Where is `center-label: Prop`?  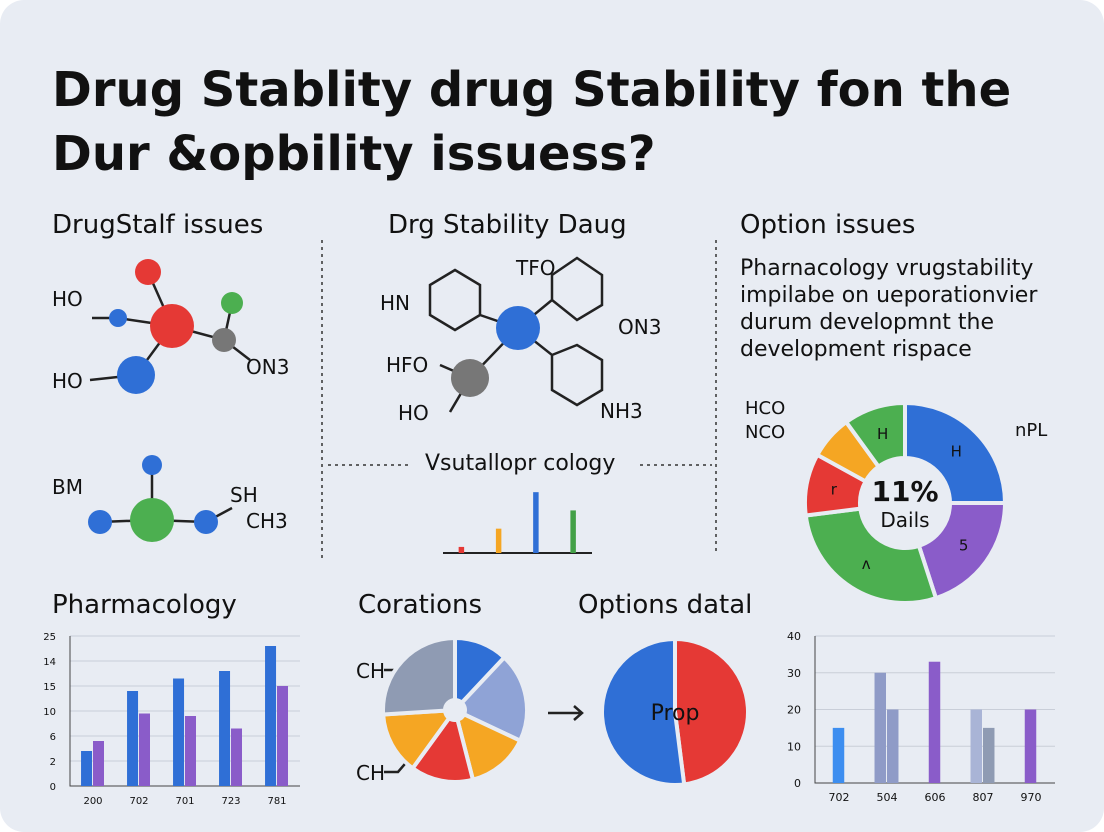
center-label: Prop is located at coordinates (675, 713).